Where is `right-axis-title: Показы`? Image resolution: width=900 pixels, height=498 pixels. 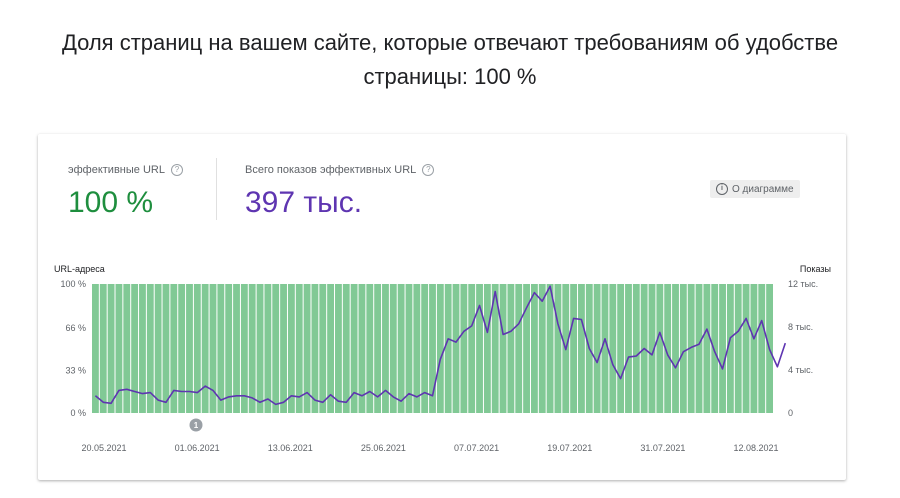
right-axis-title: Показы is located at coordinates (815, 269).